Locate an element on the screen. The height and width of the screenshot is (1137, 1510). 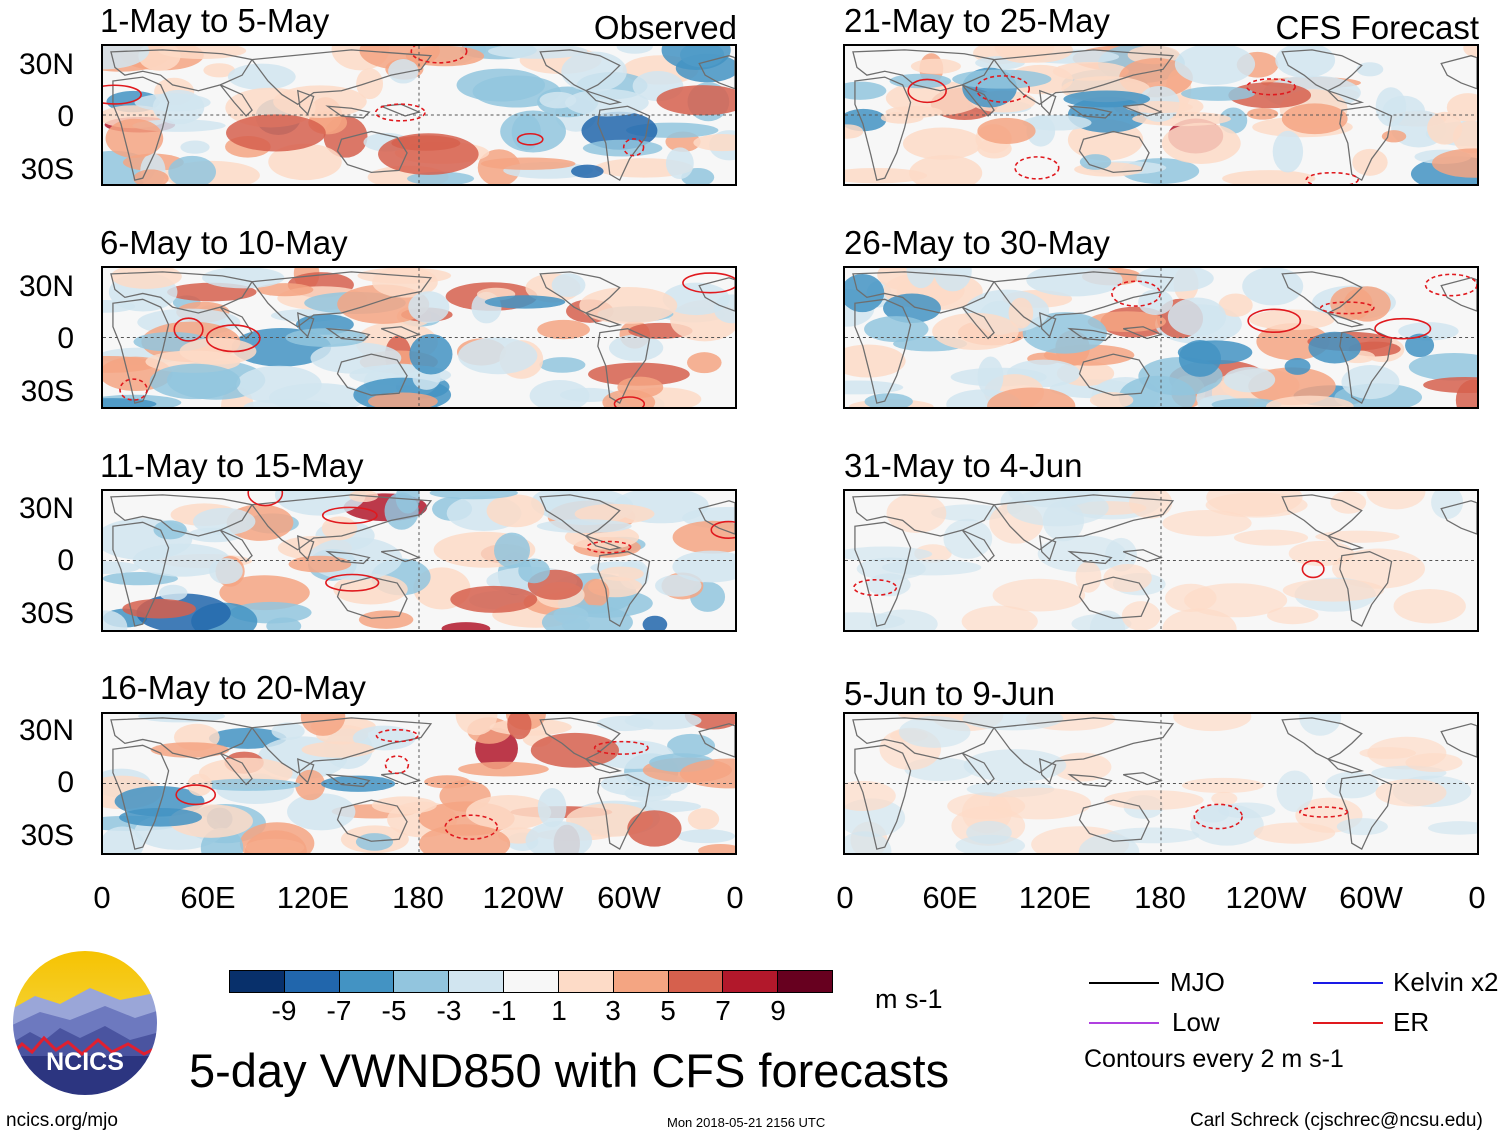
colorbar-tick: -7 is located at coordinates (339, 1010).